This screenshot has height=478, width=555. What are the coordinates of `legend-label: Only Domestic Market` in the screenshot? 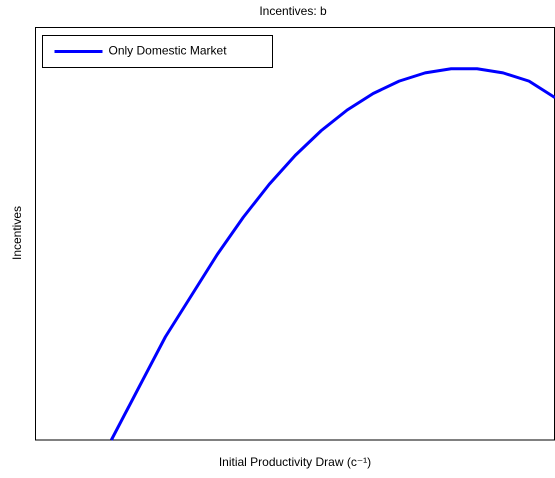 It's located at (168, 51).